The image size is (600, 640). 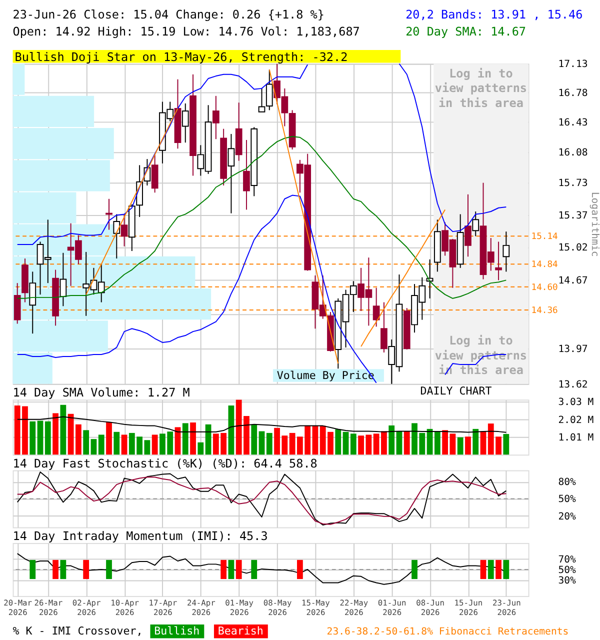 I want to click on ref-line-label: 14.84, so click(x=544, y=265).